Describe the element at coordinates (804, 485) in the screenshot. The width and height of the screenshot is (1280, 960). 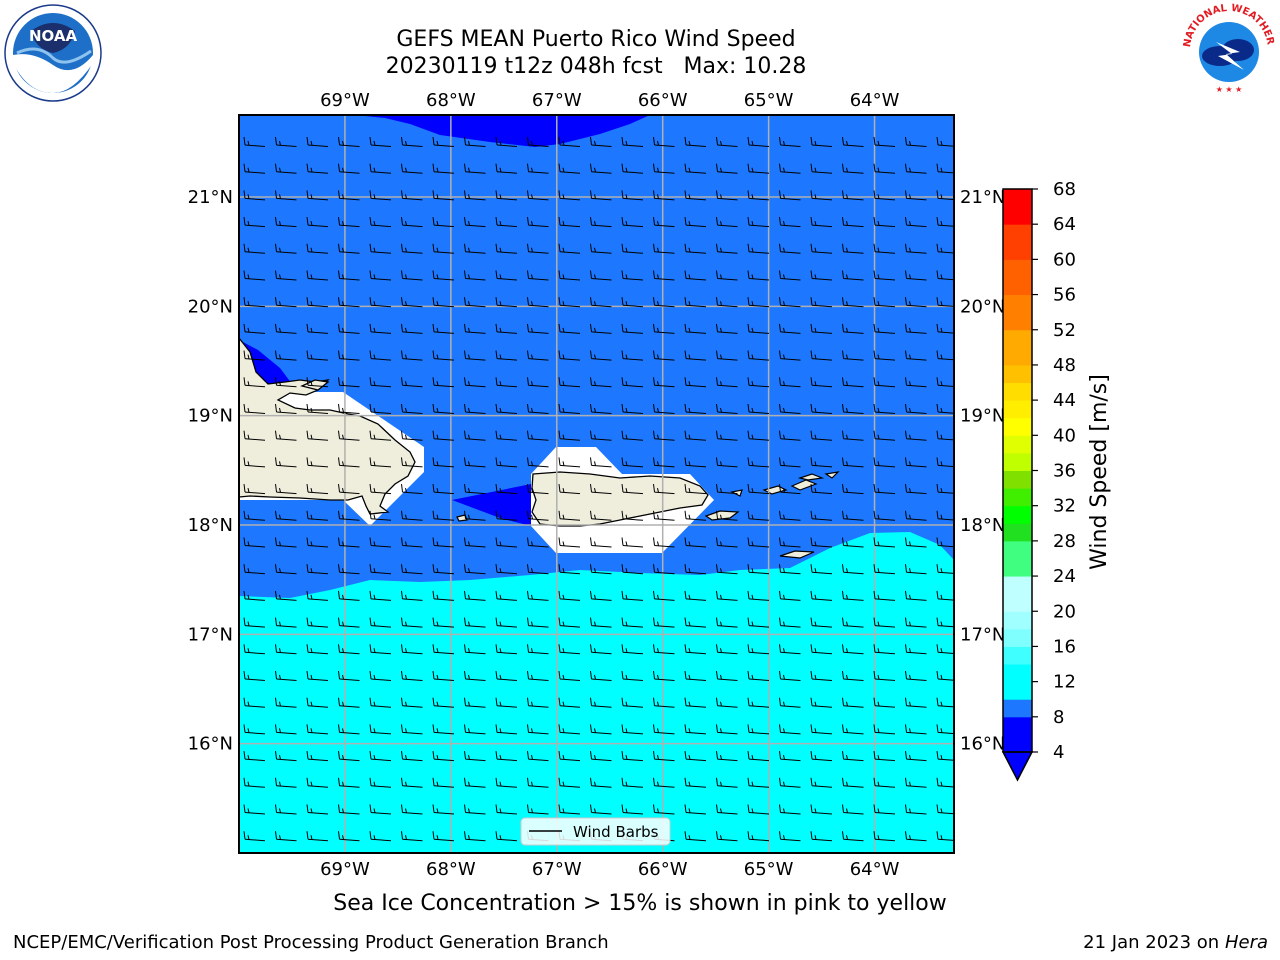
I see `land-st-john` at that location.